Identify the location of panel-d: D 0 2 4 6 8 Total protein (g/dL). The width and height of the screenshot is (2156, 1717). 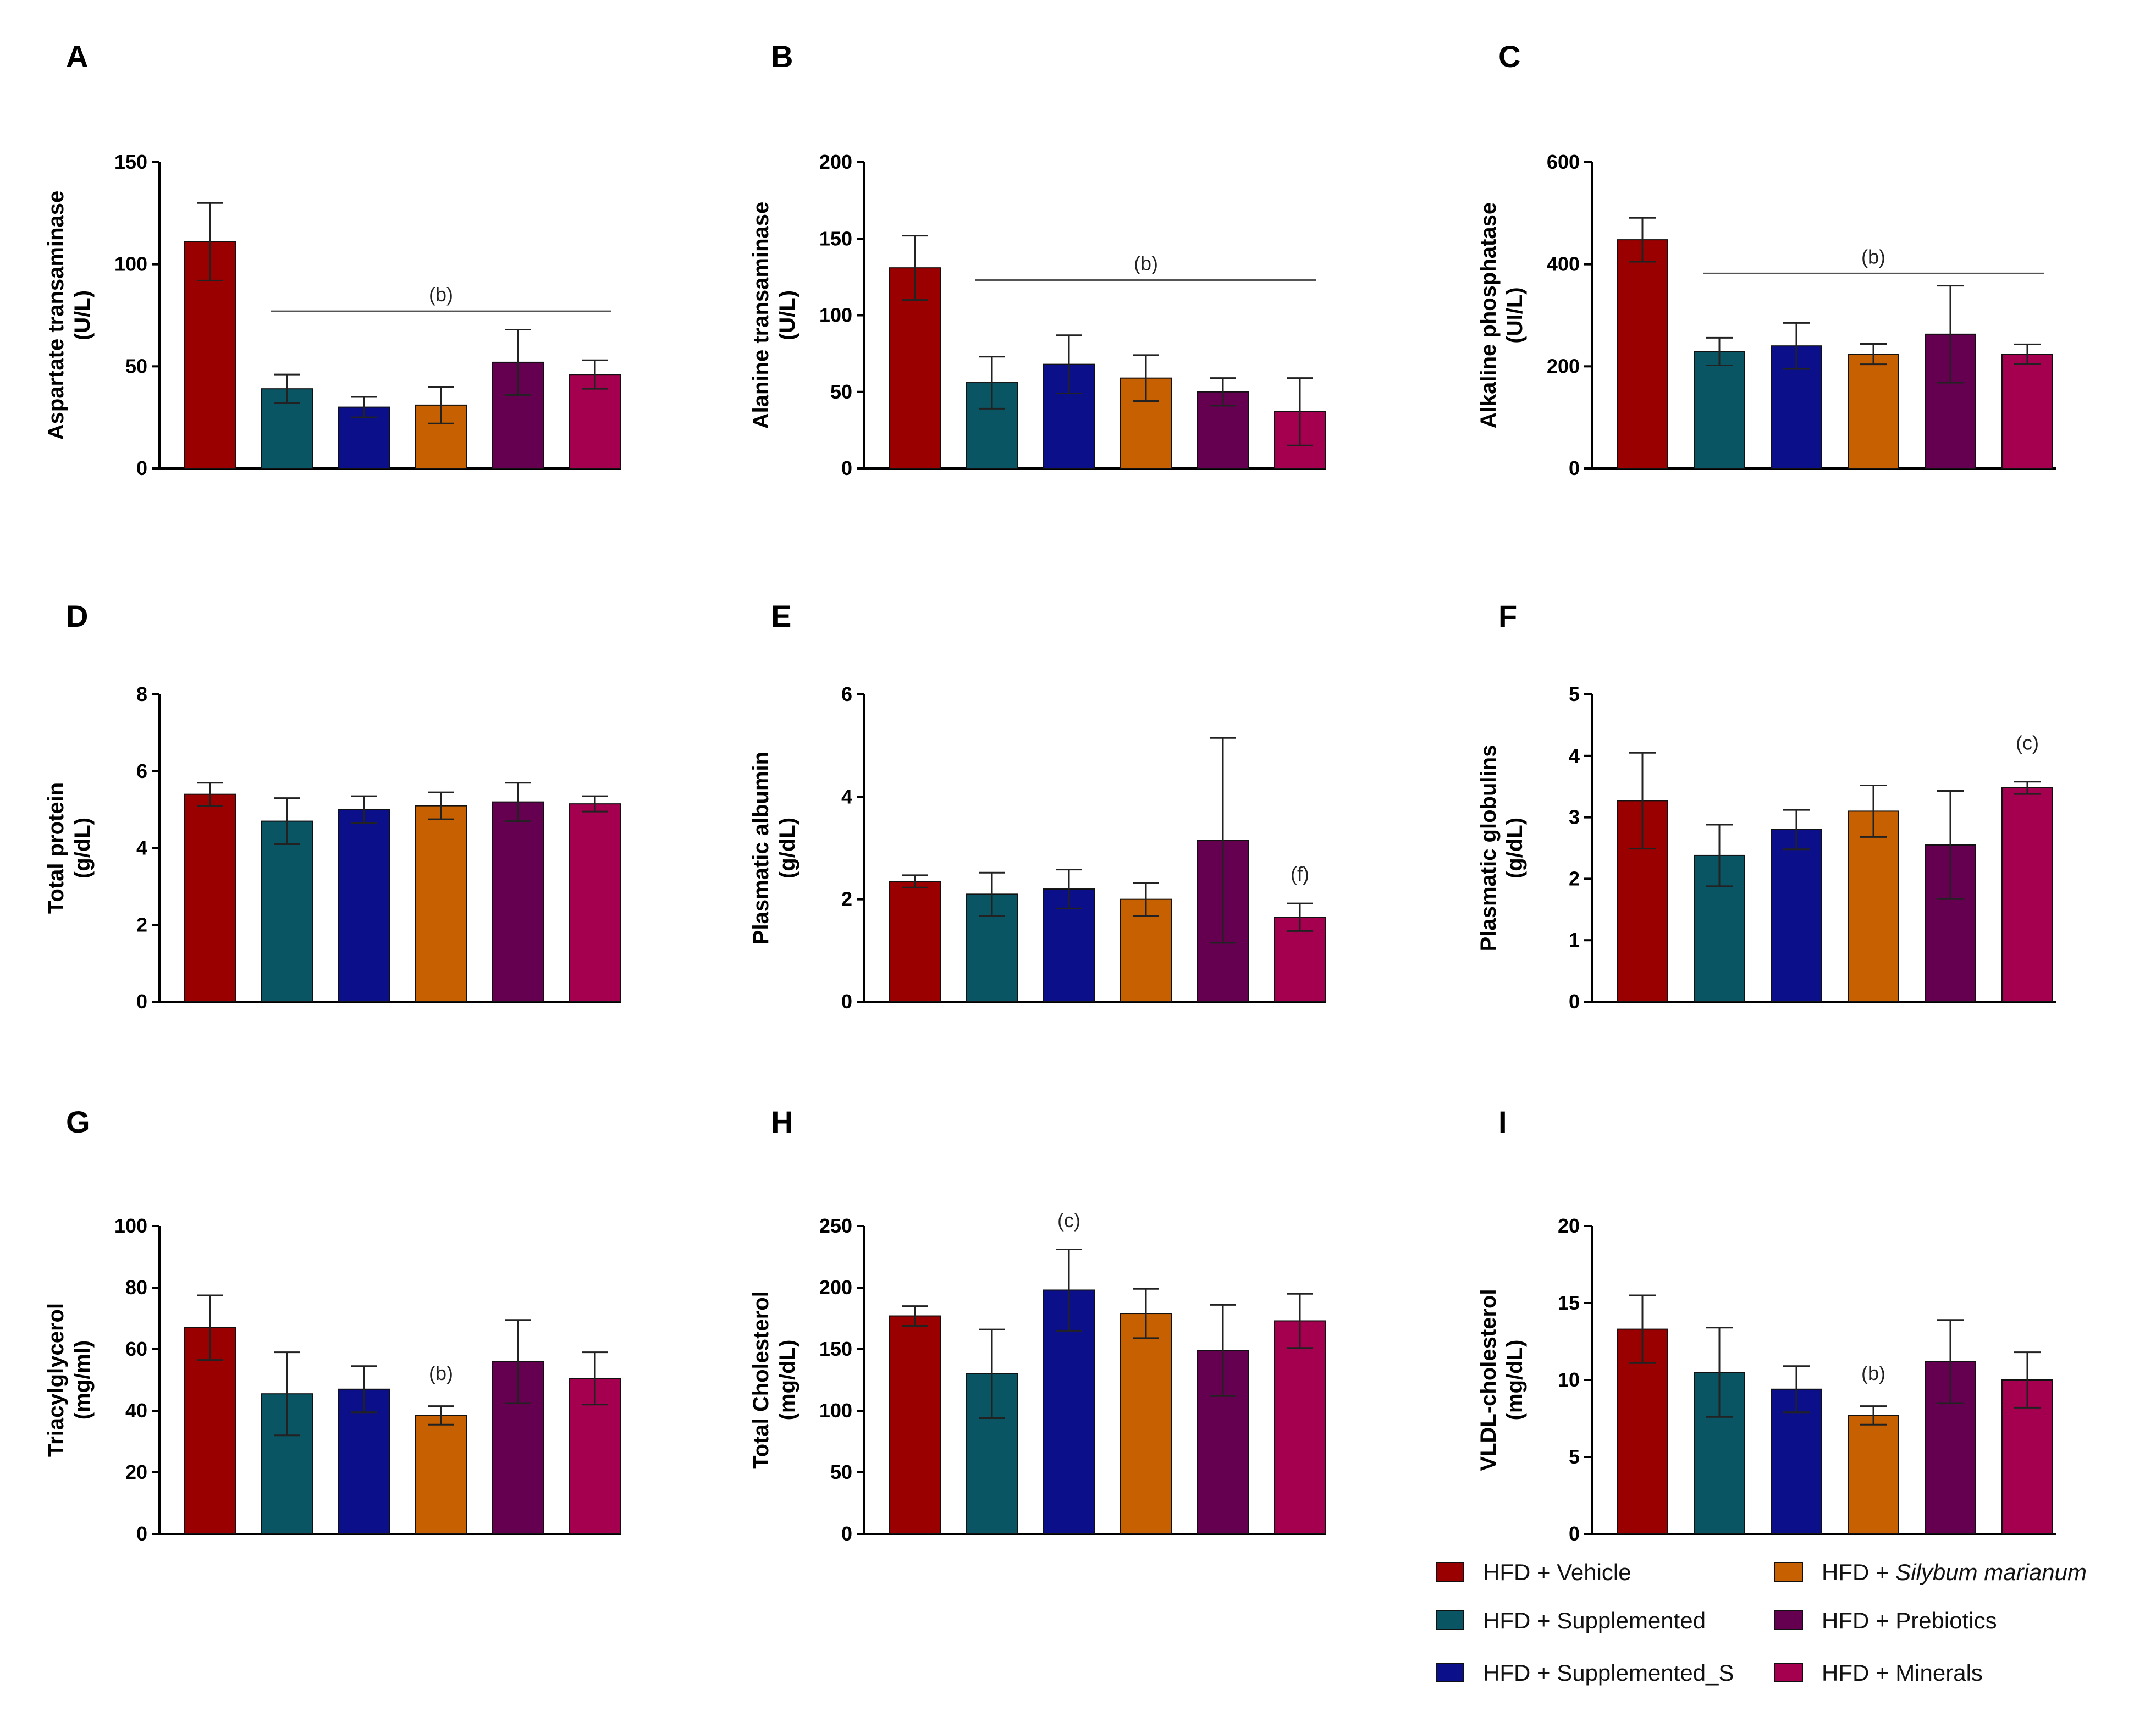
(332, 806).